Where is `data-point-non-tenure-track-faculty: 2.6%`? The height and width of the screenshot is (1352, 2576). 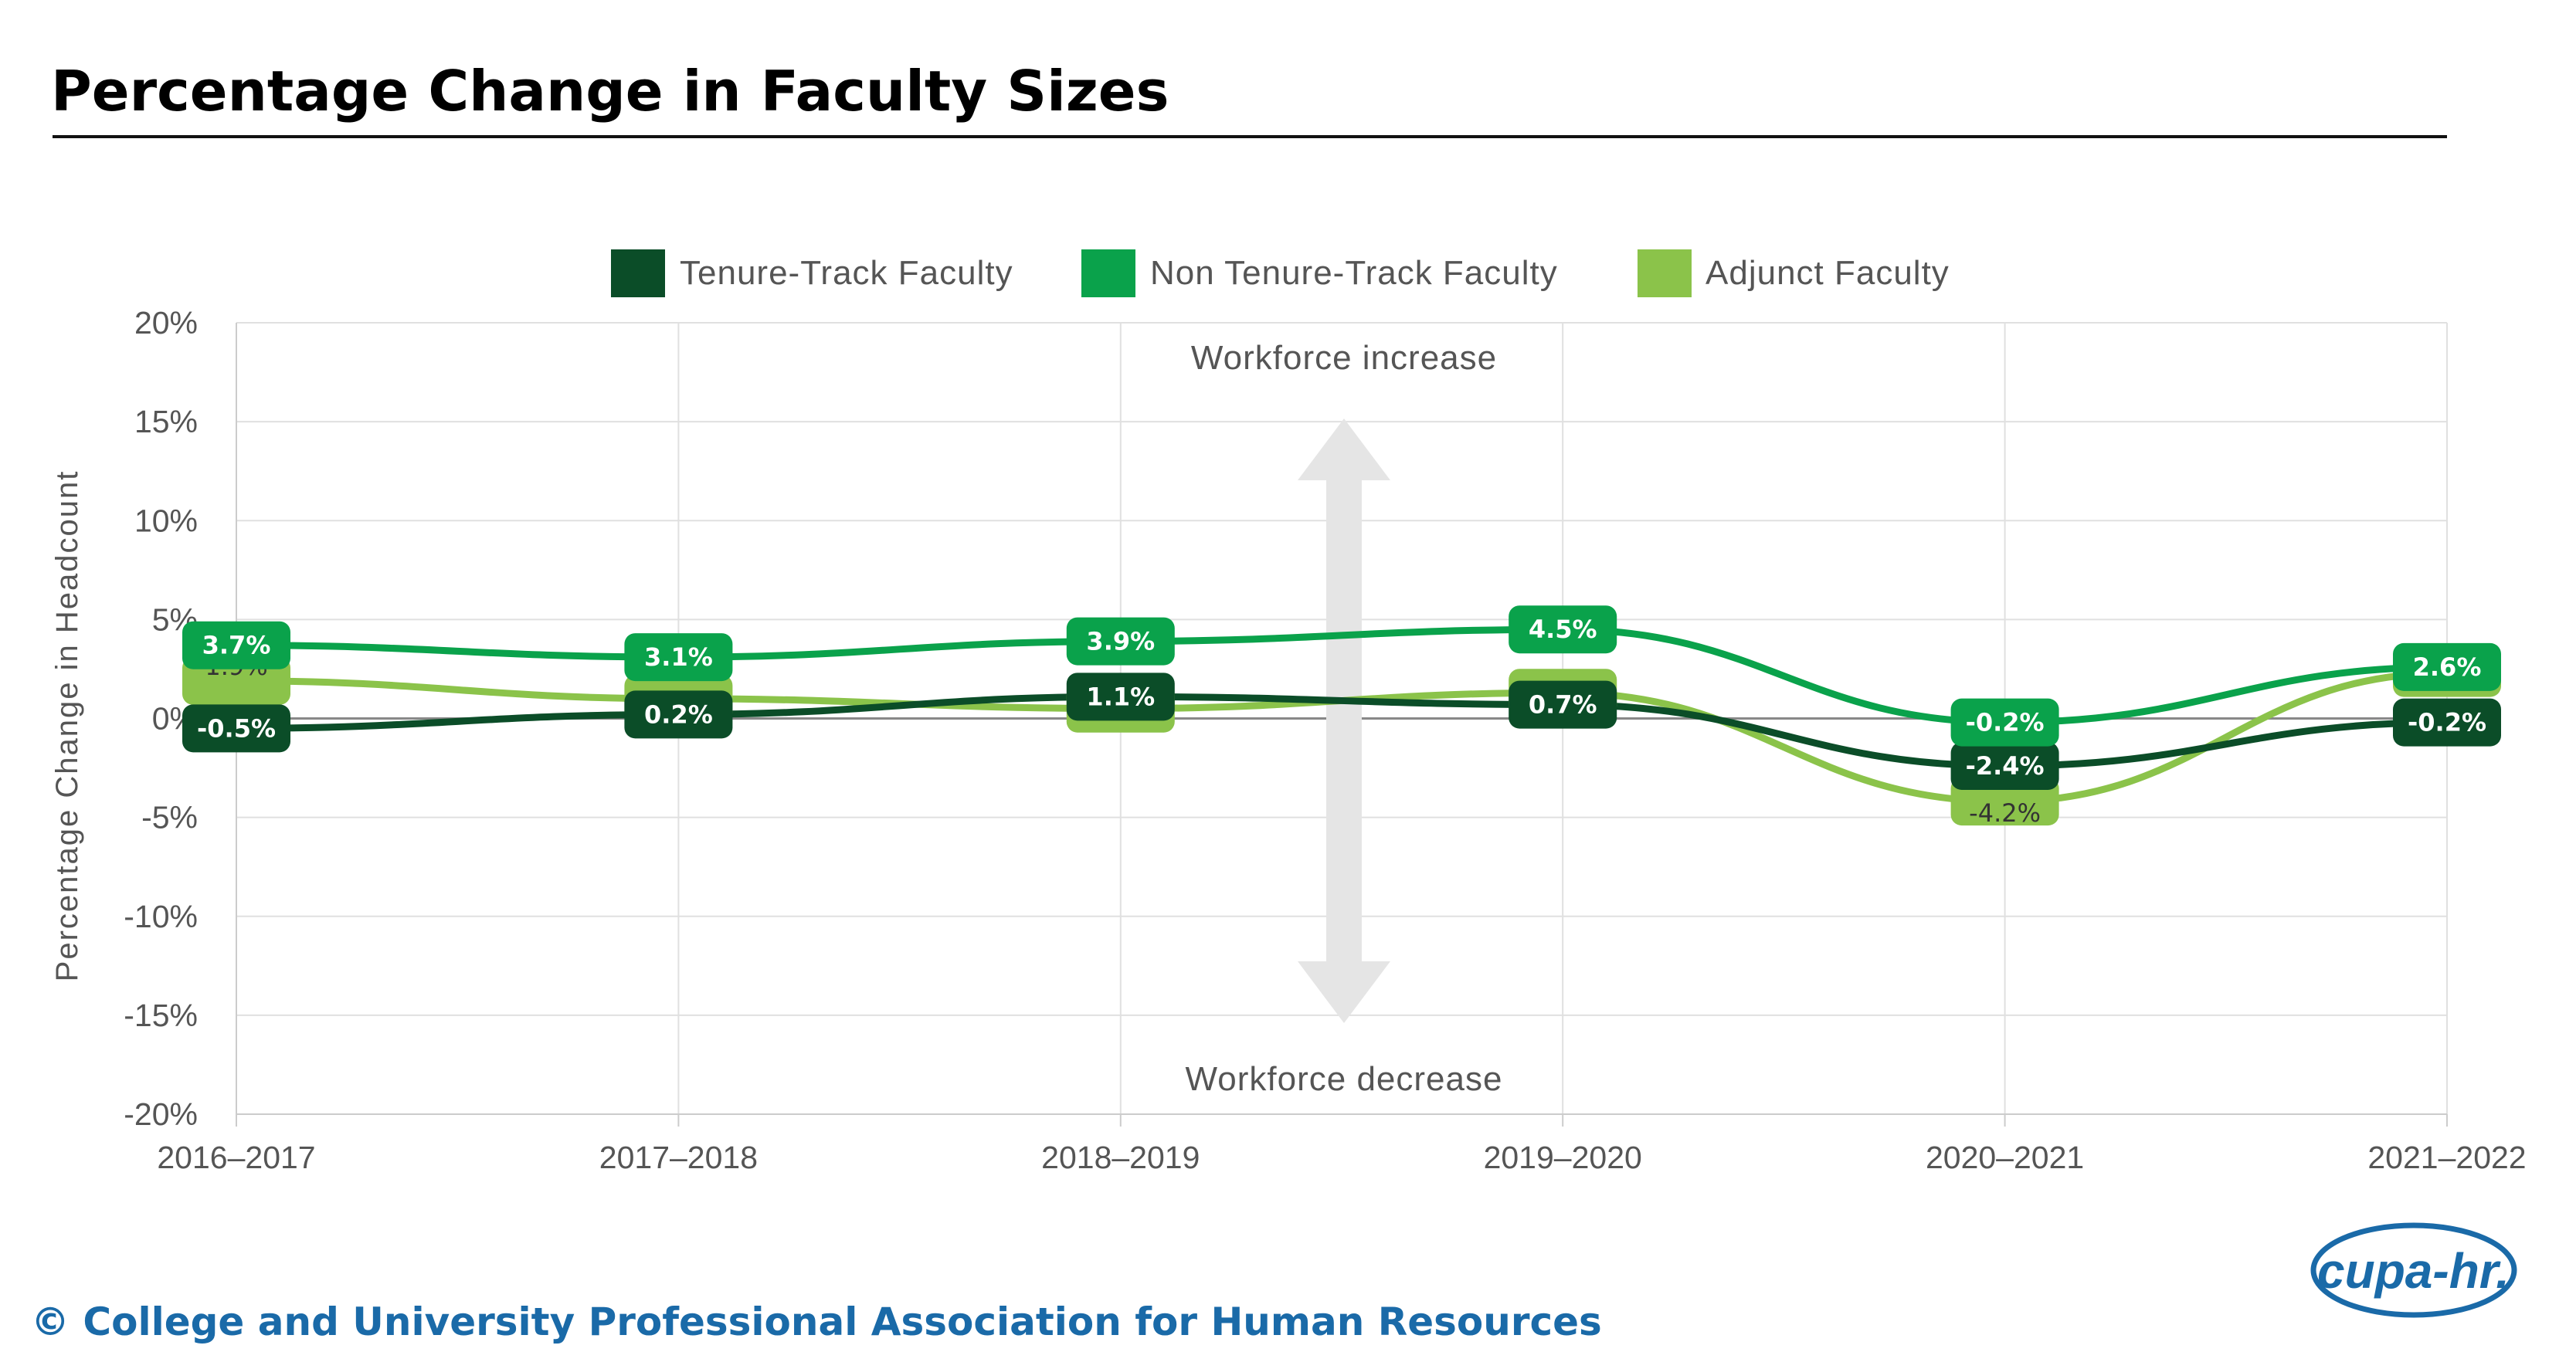
data-point-non-tenure-track-faculty: 2.6% is located at coordinates (2447, 666).